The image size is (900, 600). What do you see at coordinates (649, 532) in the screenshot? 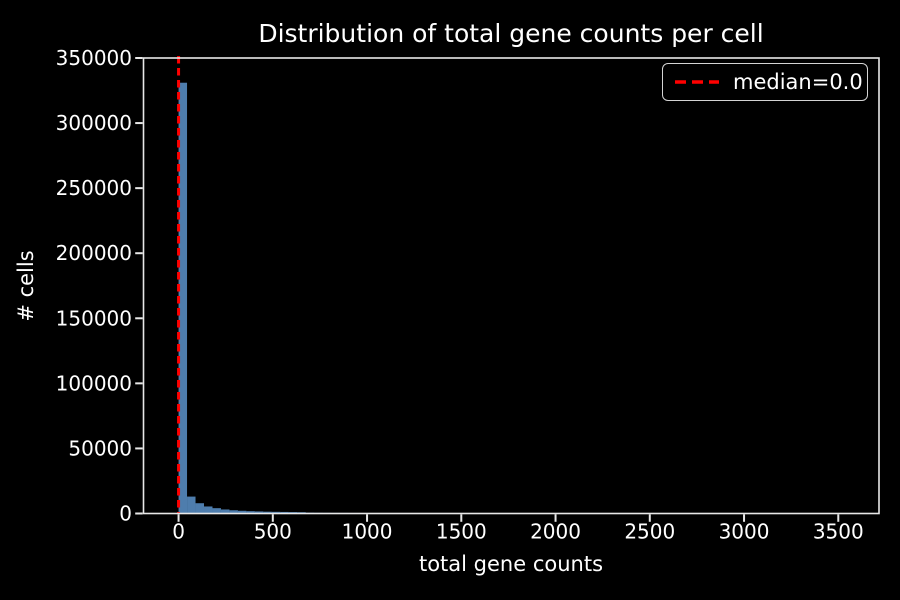
I see `x-tick-label: 2500` at bounding box center [649, 532].